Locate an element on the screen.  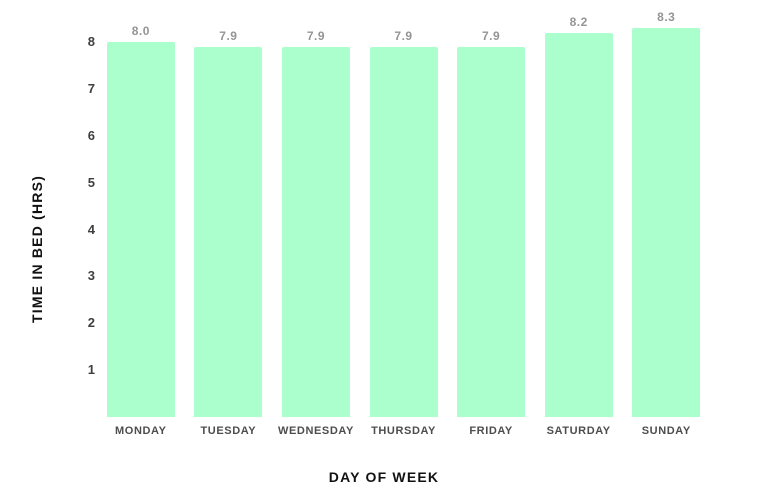
x-tick-label: TUESDAY is located at coordinates (228, 431).